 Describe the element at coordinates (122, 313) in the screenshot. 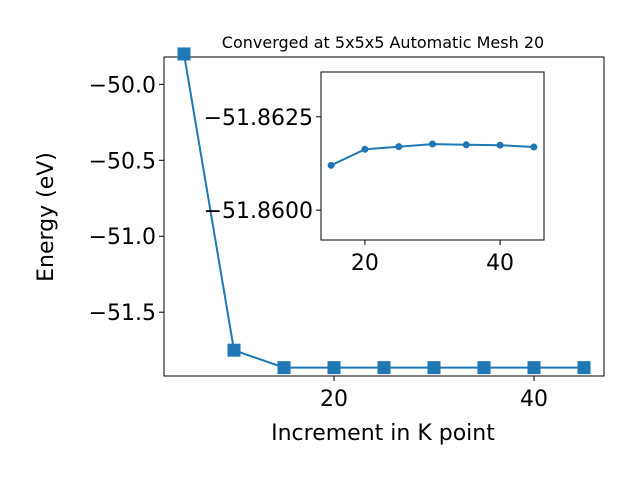

I see `y-tick-label: −51.5` at that location.